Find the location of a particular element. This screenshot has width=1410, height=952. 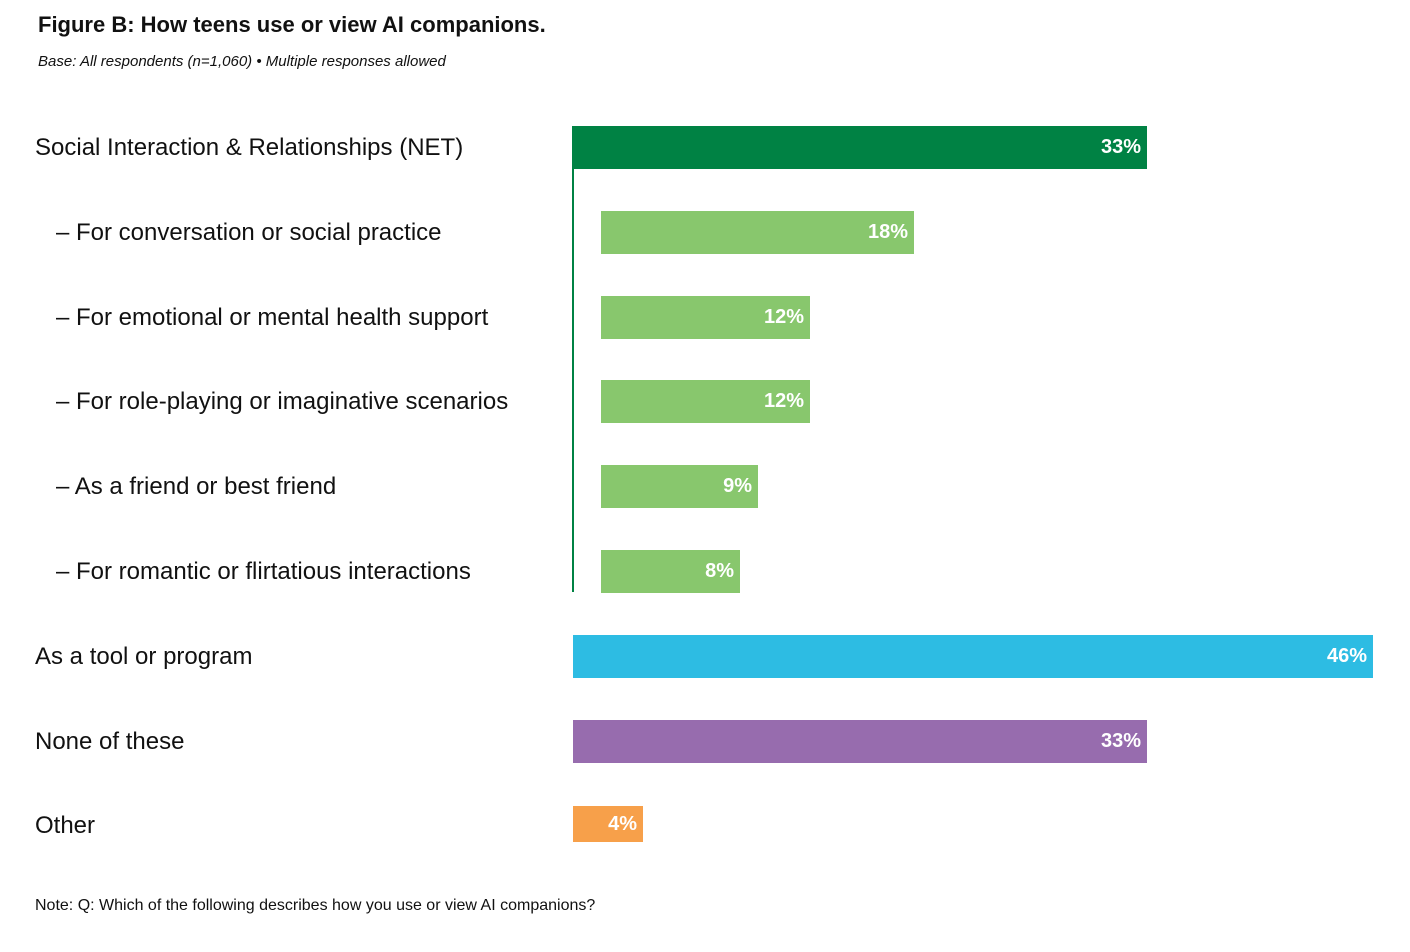

bar-sub: 8% is located at coordinates (670, 571).